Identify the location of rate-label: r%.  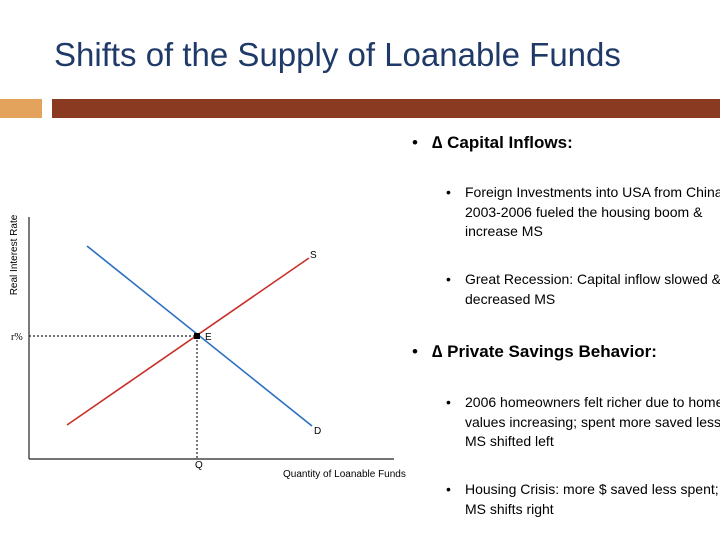
(17, 337).